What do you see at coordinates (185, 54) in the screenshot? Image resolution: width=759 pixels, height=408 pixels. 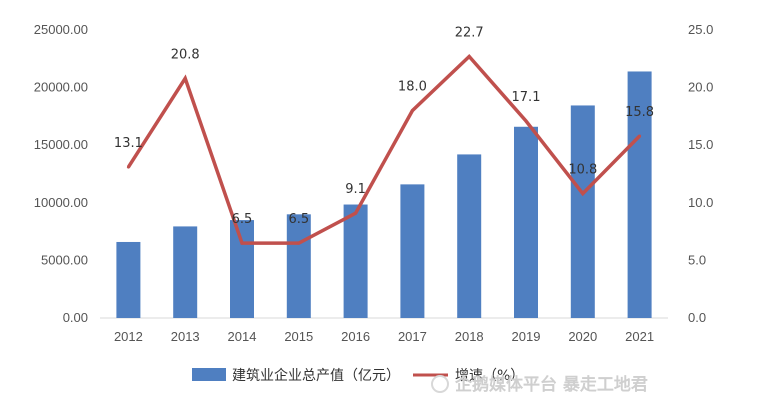 I see `data-label: 20.8` at bounding box center [185, 54].